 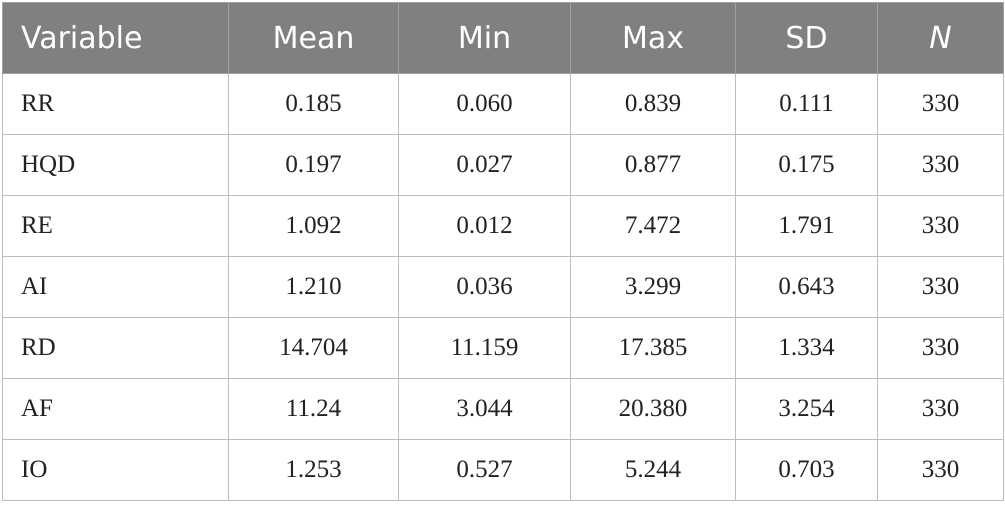 What do you see at coordinates (313, 165) in the screenshot?
I see `table-cell: 0.197` at bounding box center [313, 165].